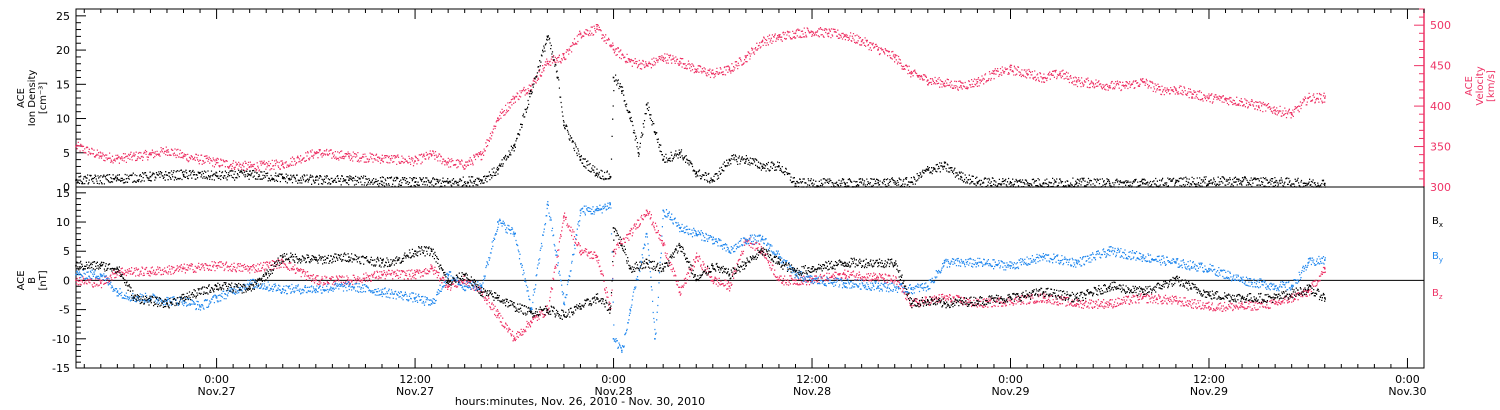 This screenshot has width=1500, height=410. What do you see at coordinates (66, 187) in the screenshot?
I see `density-tick-label: 0` at bounding box center [66, 187].